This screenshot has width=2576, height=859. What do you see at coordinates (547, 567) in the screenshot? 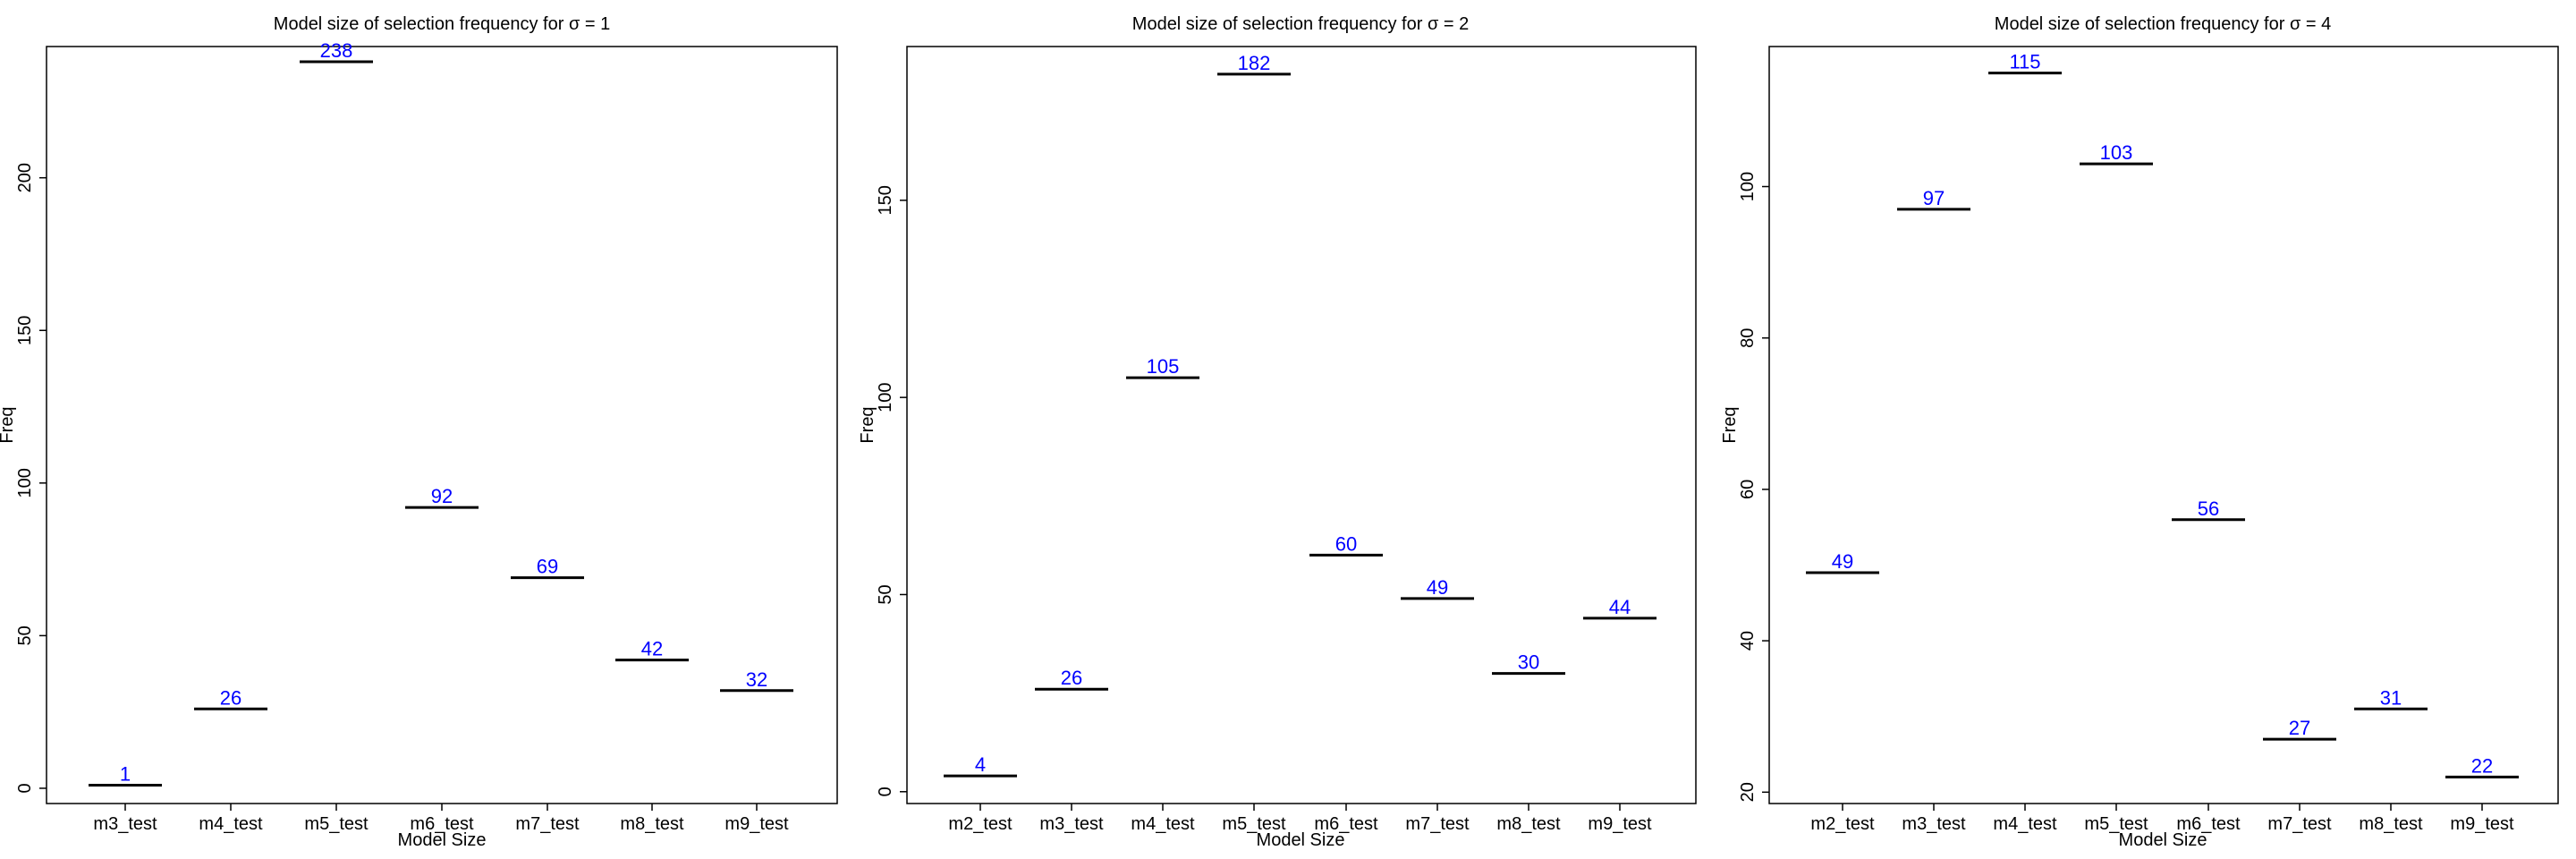
I see `data-label: 69` at bounding box center [547, 567].